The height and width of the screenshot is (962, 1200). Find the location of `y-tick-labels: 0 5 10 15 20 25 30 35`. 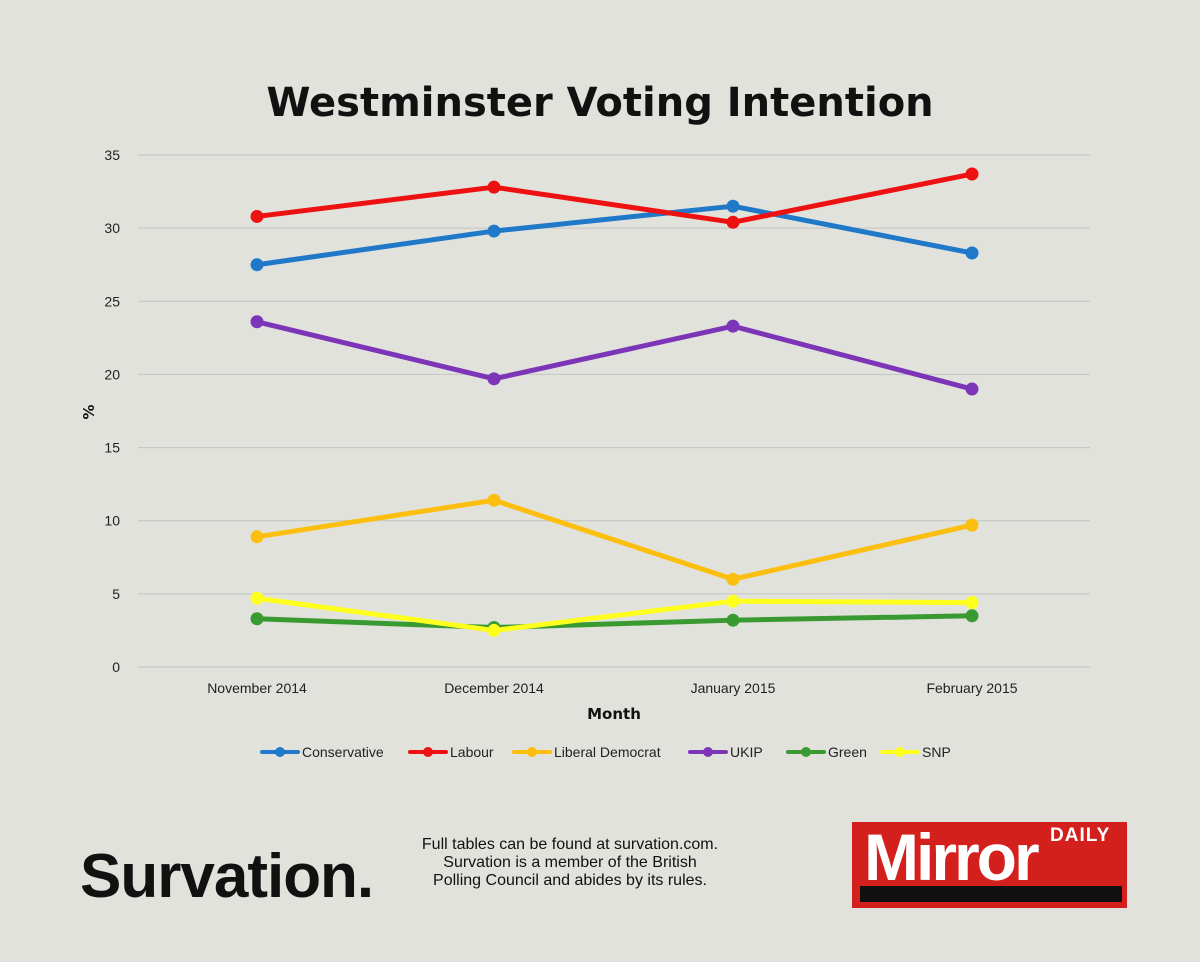

y-tick-labels: 0 5 10 15 20 25 30 35 is located at coordinates (112, 411).